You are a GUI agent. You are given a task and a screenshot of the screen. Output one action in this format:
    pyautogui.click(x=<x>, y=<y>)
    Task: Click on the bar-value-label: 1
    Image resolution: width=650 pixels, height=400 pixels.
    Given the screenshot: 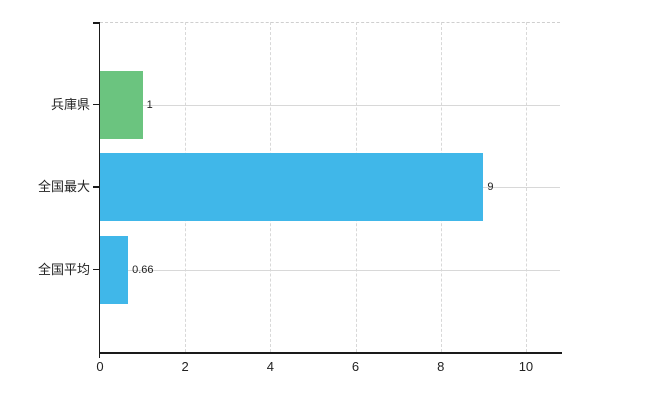 What is the action you would take?
    pyautogui.click(x=149, y=104)
    